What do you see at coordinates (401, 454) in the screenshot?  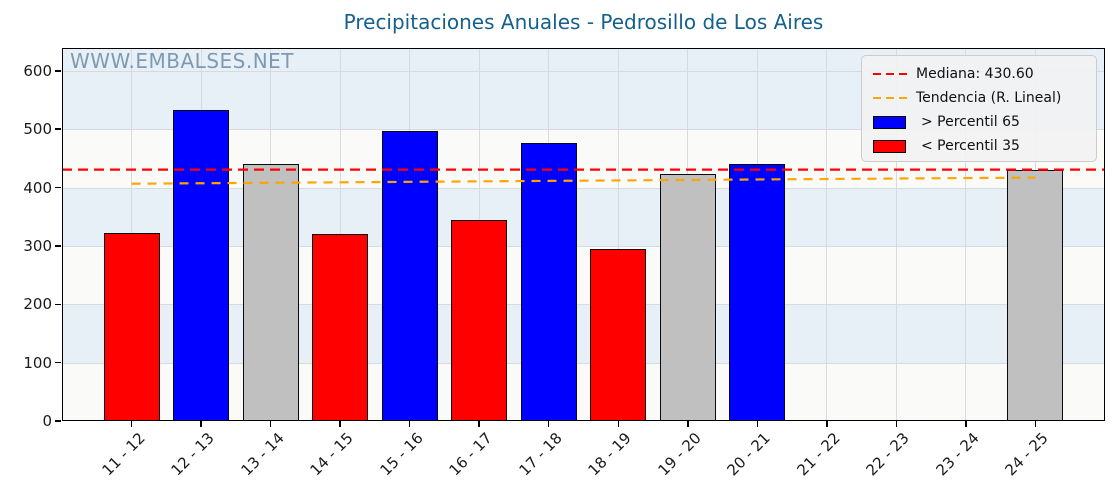 I see `x-tick-label: 15 - 16` at bounding box center [401, 454].